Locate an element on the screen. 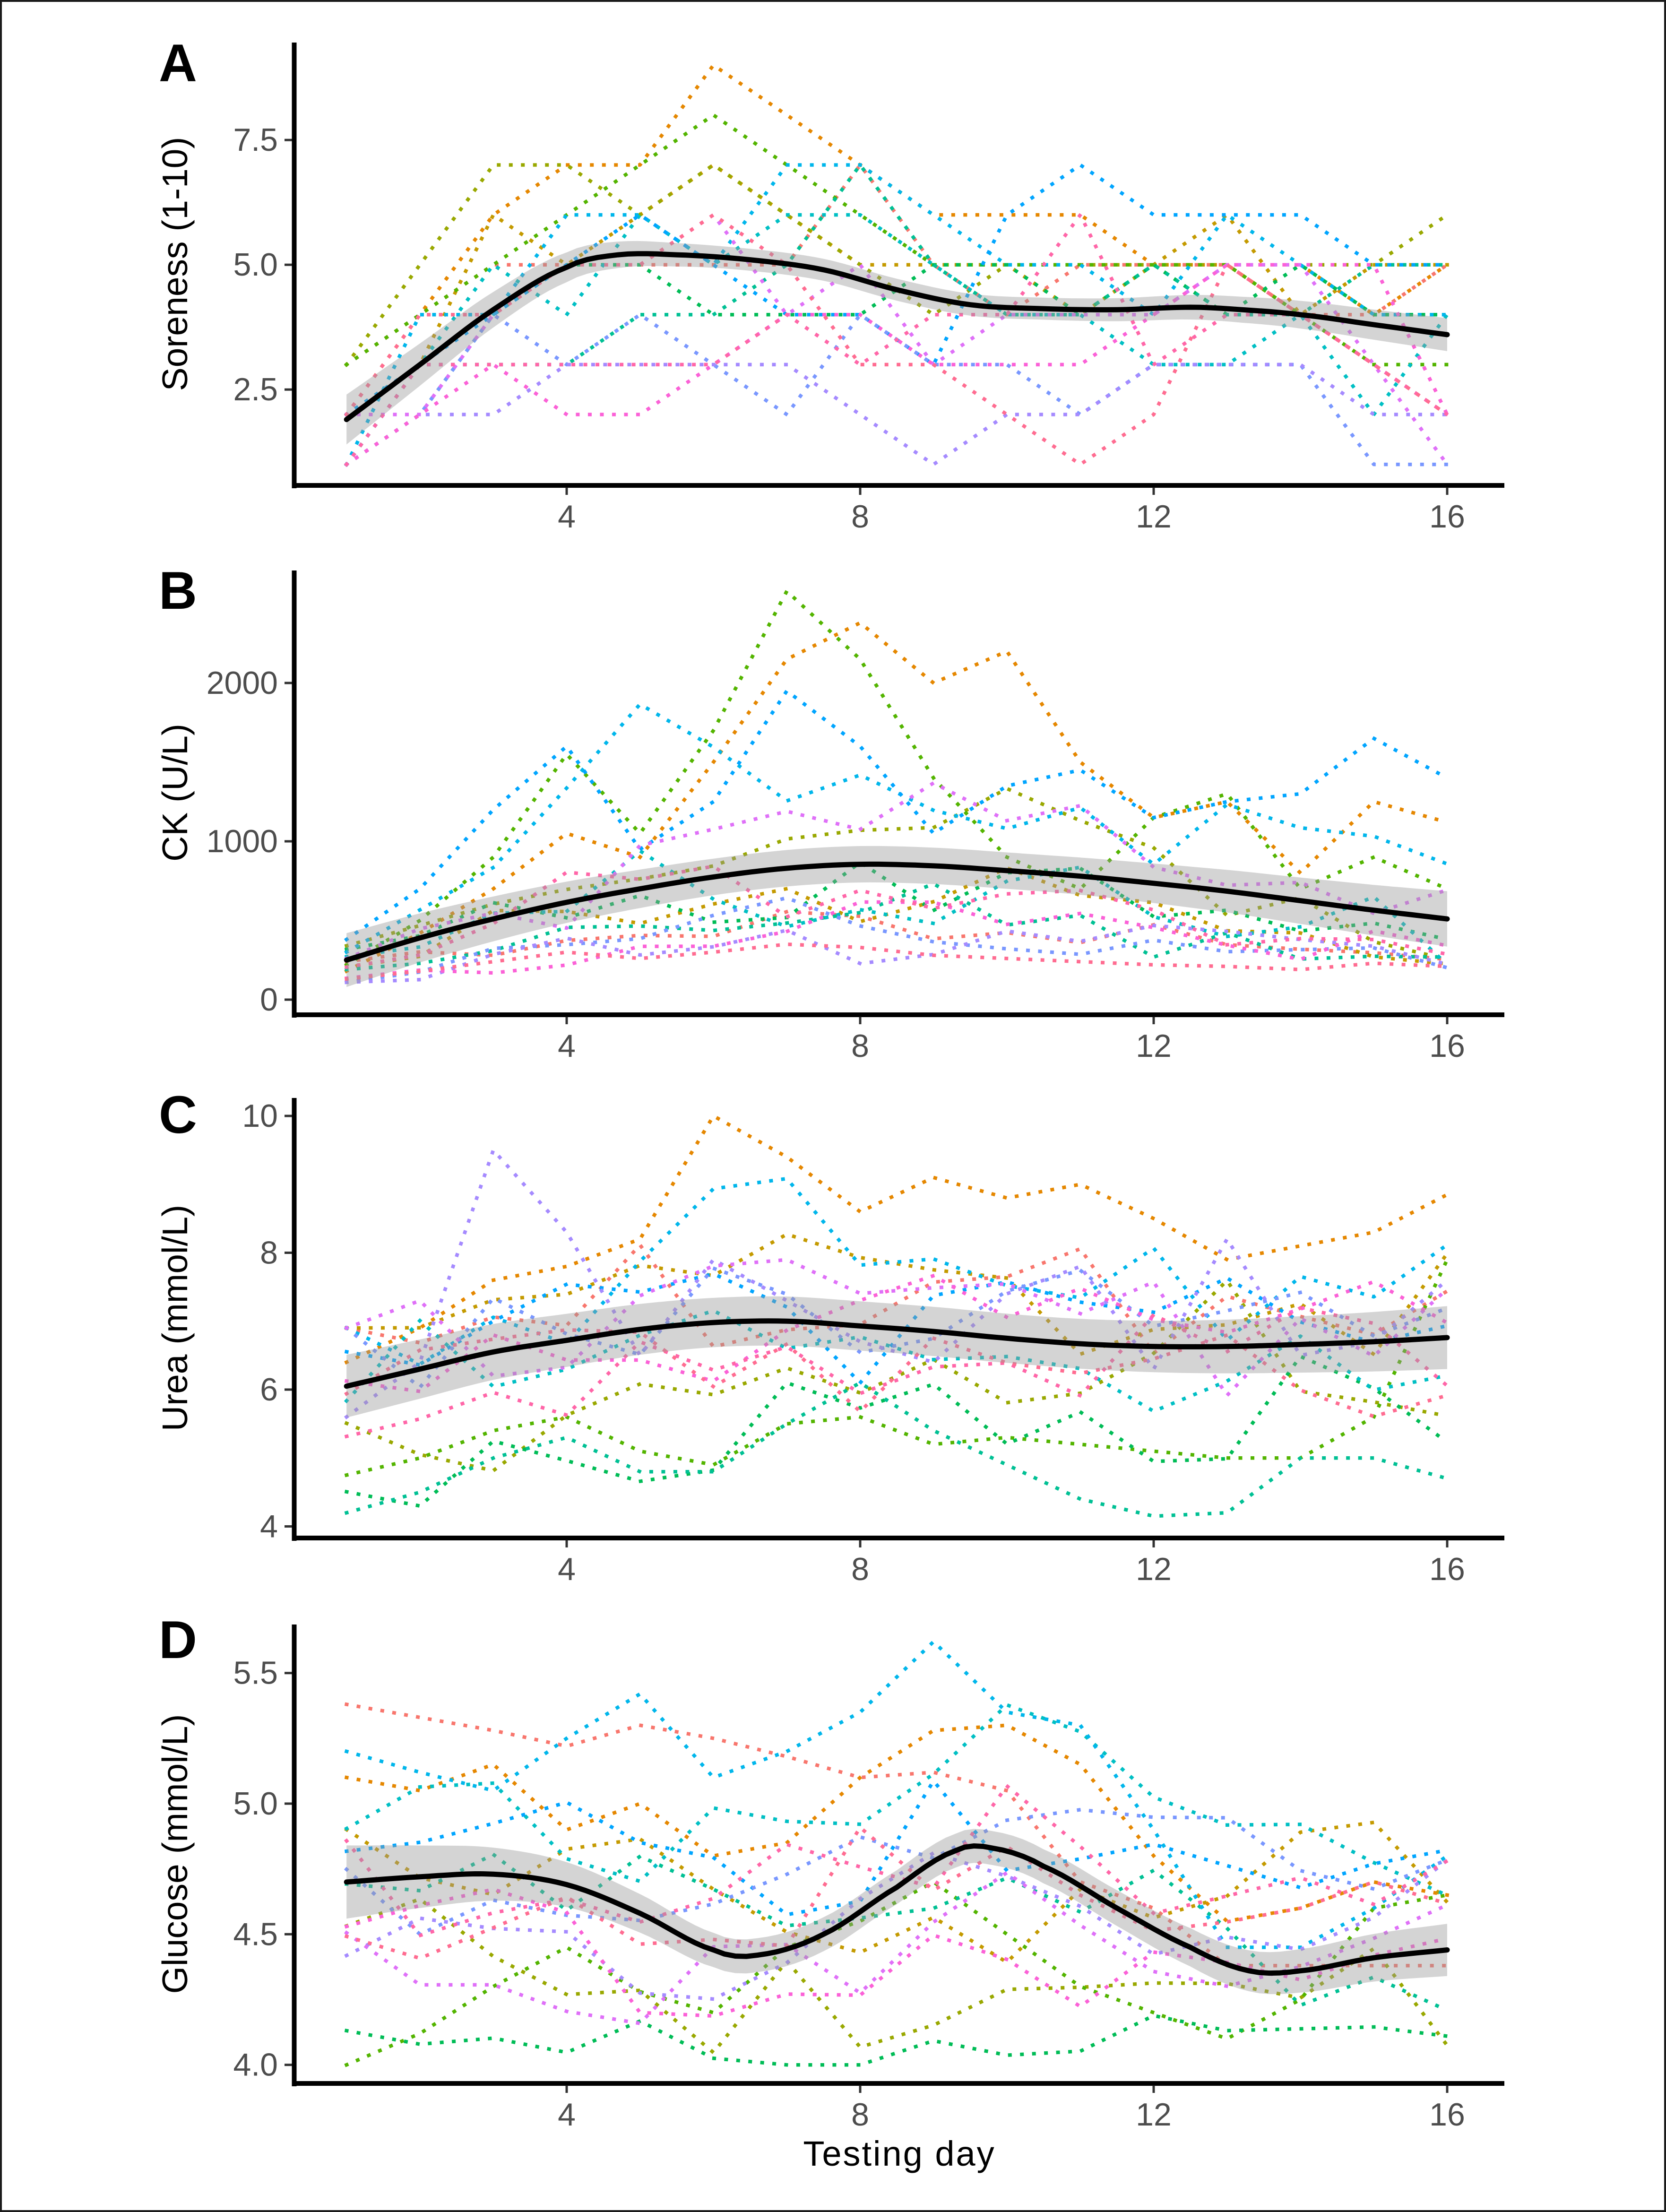  svg-text: 2.5 is located at coordinates (255, 389).